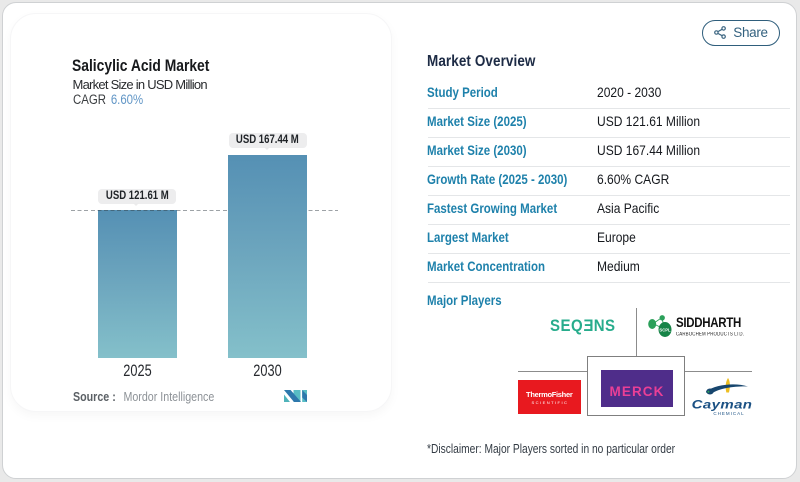 The width and height of the screenshot is (800, 482). I want to click on svg-text: SCPL, so click(665, 329).